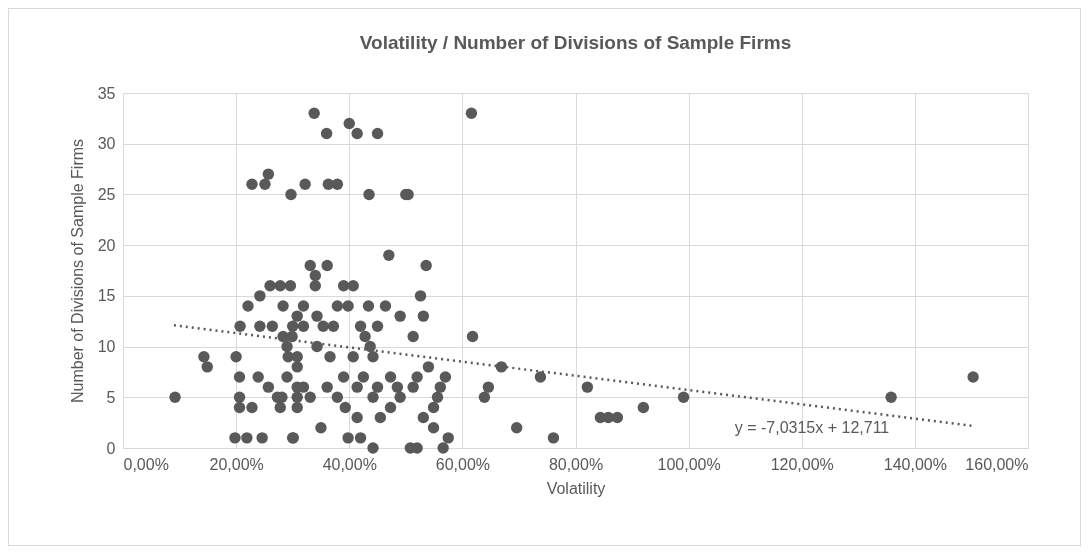 This screenshot has width=1091, height=556. I want to click on x-tick-label: 120,00%, so click(802, 464).